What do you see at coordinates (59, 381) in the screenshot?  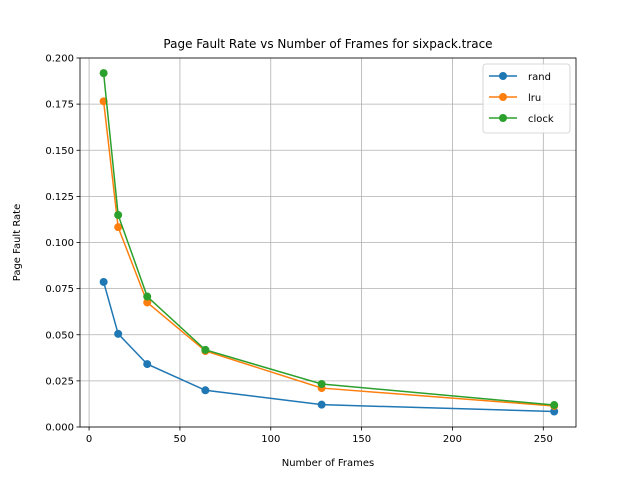 I see `y-tick-label: 0.025` at bounding box center [59, 381].